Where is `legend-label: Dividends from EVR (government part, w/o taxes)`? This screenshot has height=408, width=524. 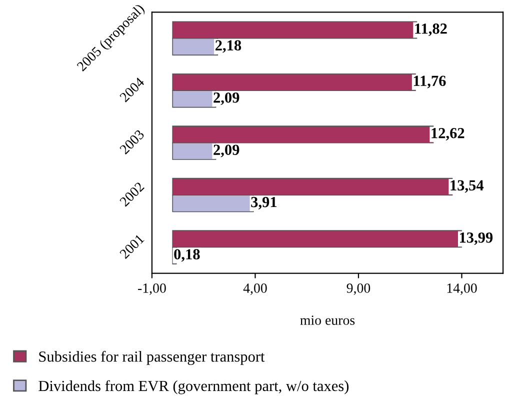
legend-label: Dividends from EVR (government part, w/o taxes) is located at coordinates (193, 387).